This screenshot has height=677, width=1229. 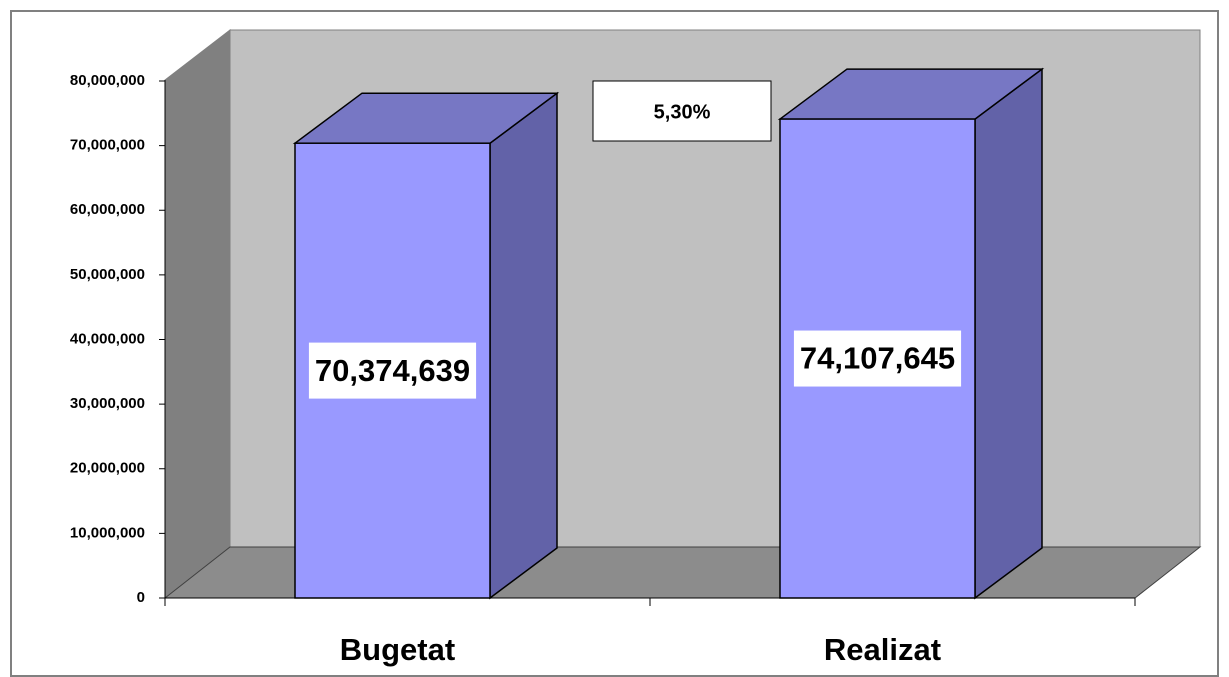 I want to click on annotation: 5,30%, so click(x=682, y=112).